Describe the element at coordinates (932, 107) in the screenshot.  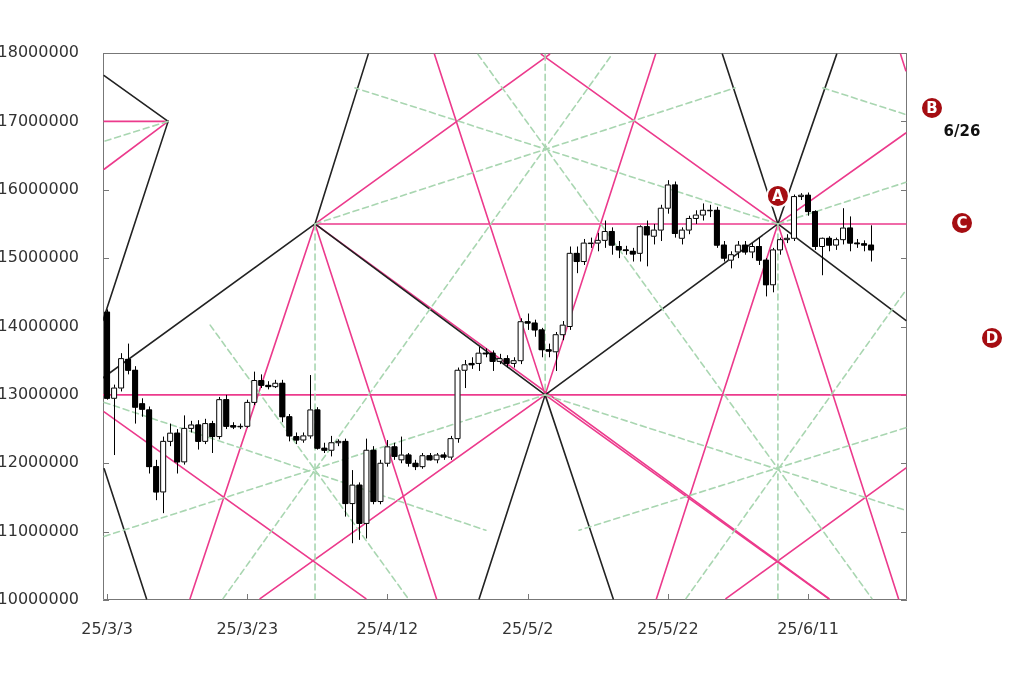
I see `text: B` at that location.